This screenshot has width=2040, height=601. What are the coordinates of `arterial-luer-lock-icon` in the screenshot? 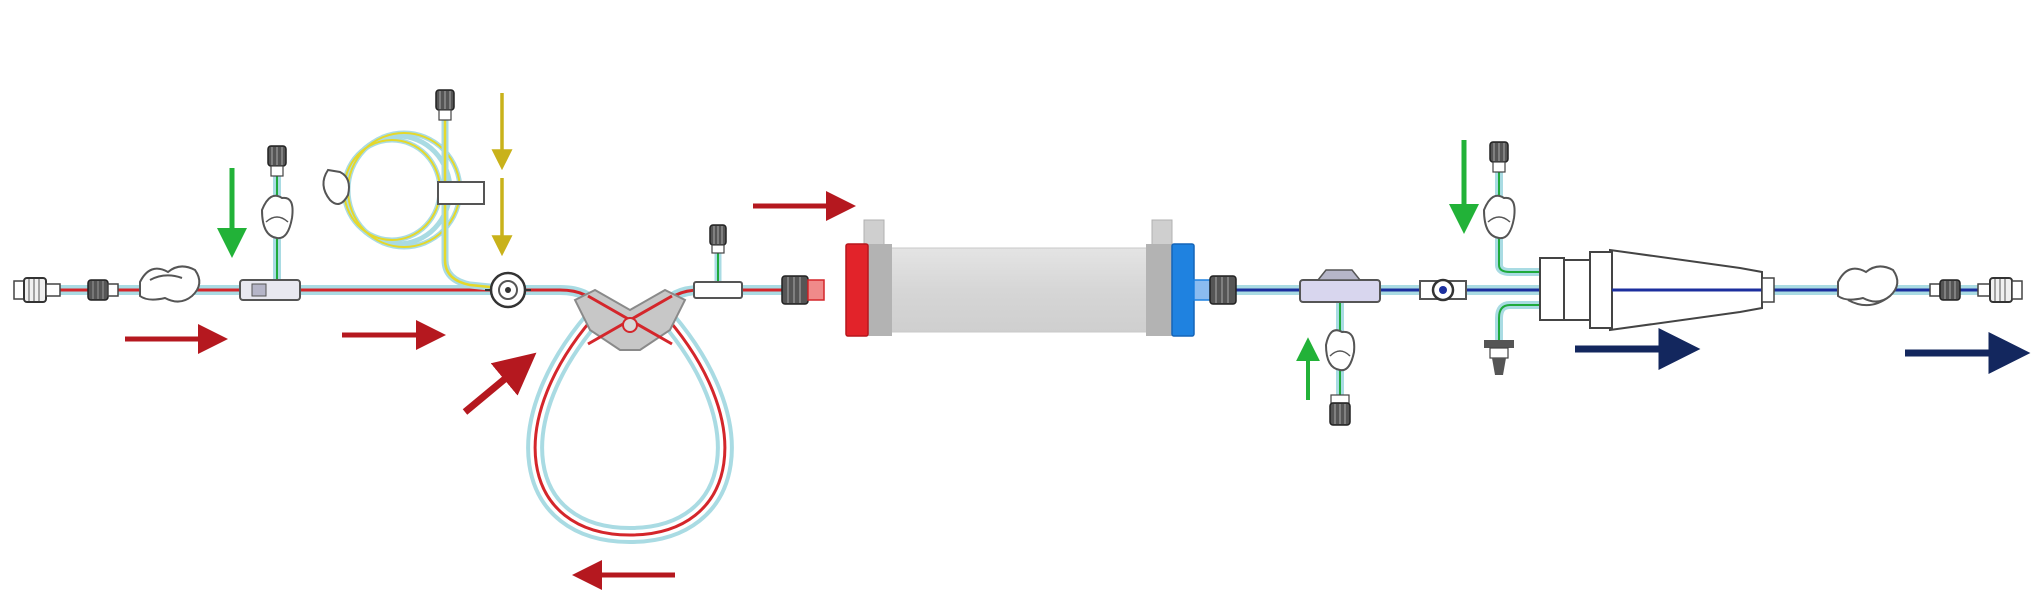 It's located at (103, 290).